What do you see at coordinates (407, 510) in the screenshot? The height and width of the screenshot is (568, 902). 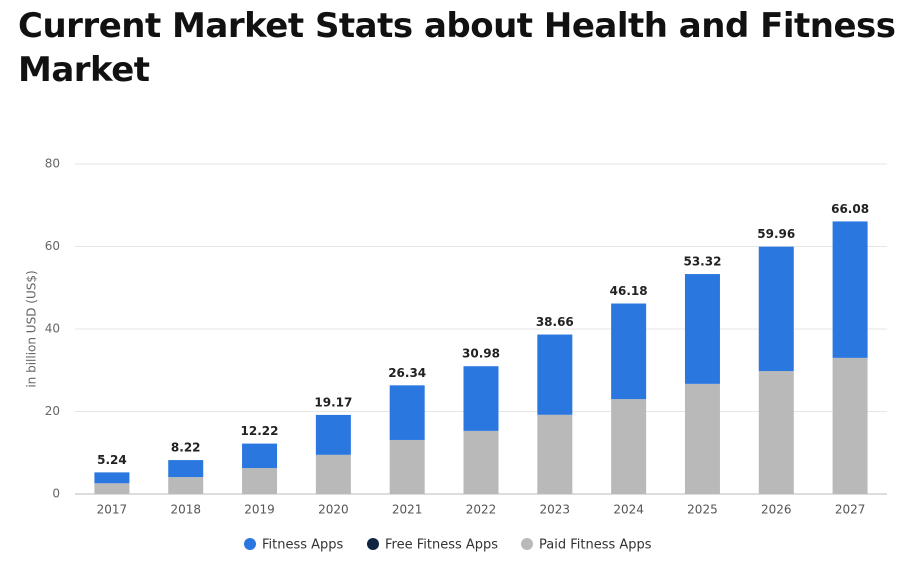 I see `x-tick-label: 2021` at bounding box center [407, 510].